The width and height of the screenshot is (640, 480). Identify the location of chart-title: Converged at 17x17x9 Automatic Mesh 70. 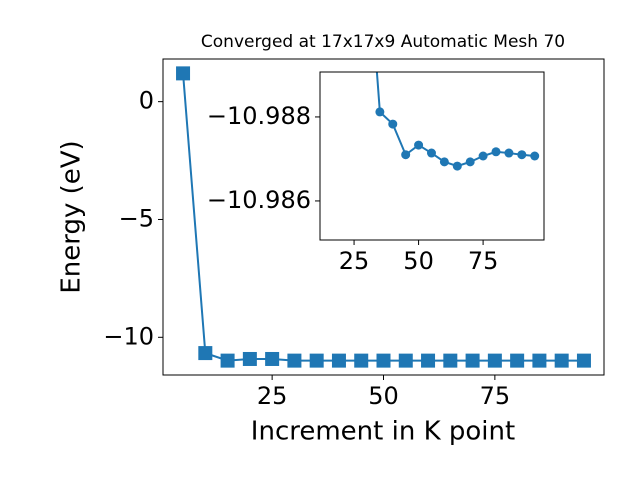
(383, 42).